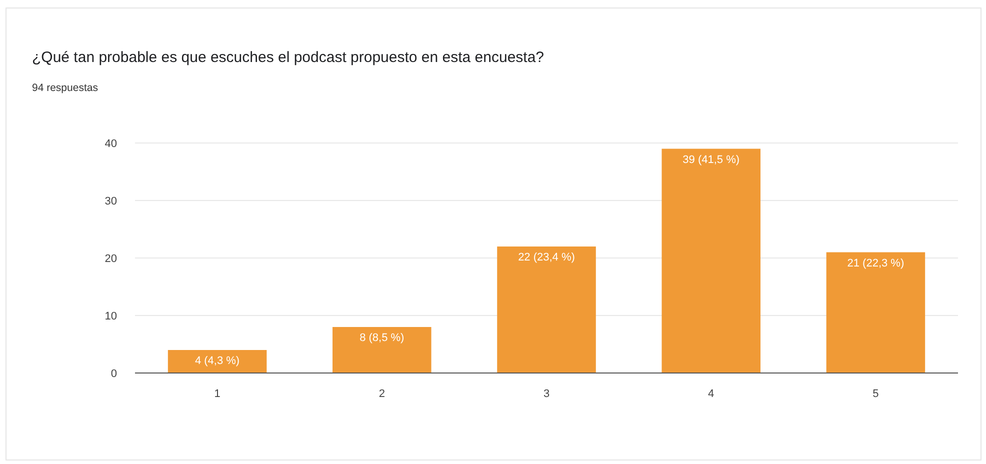 The height and width of the screenshot is (464, 986). Describe the element at coordinates (381, 394) in the screenshot. I see `x-tick-label: 2` at that location.